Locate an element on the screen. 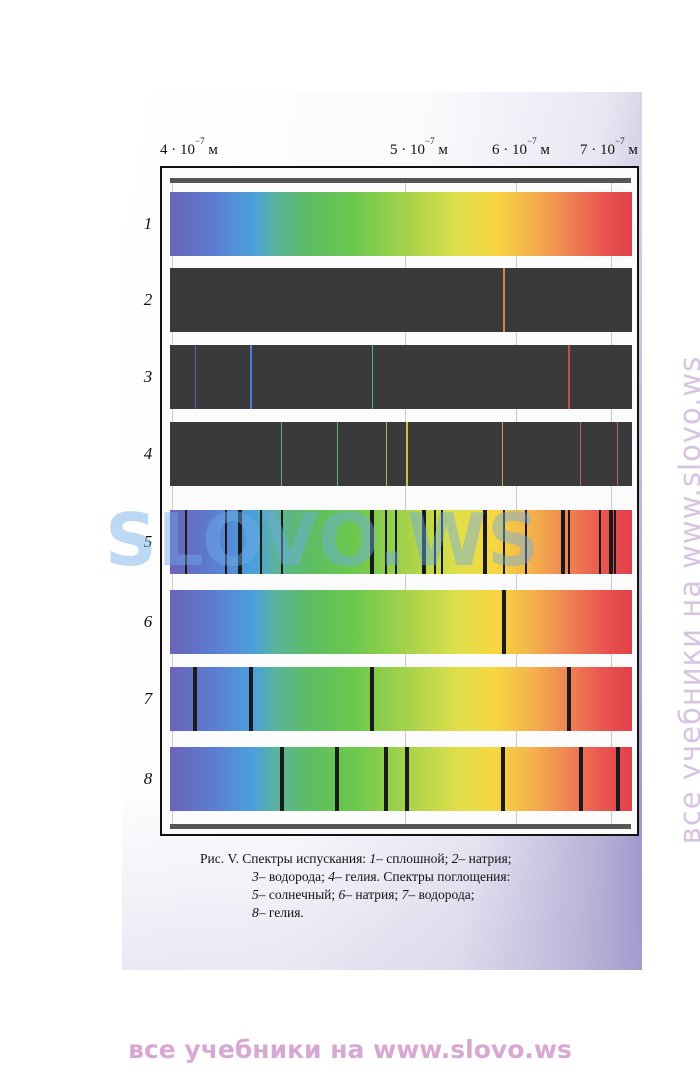 Image resolution: width=700 pixels, height=1071 pixels. row-number-5: 5 is located at coordinates (148, 541).